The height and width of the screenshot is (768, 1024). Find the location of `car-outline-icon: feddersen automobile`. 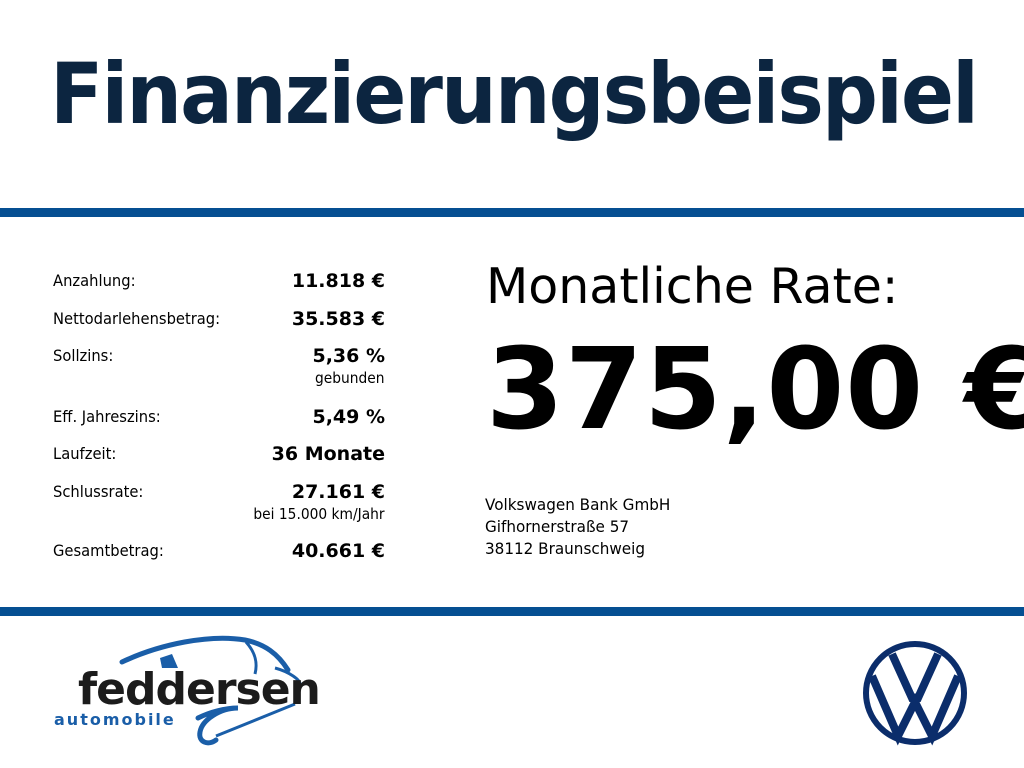

car-outline-icon: feddersen automobile is located at coordinates (187, 690).